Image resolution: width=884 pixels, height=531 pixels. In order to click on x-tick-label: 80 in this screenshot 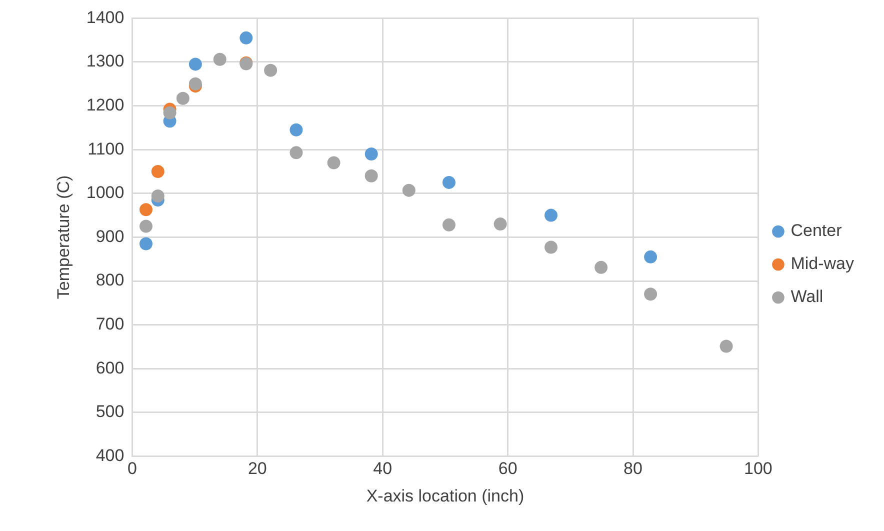, I will do `click(633, 468)`.